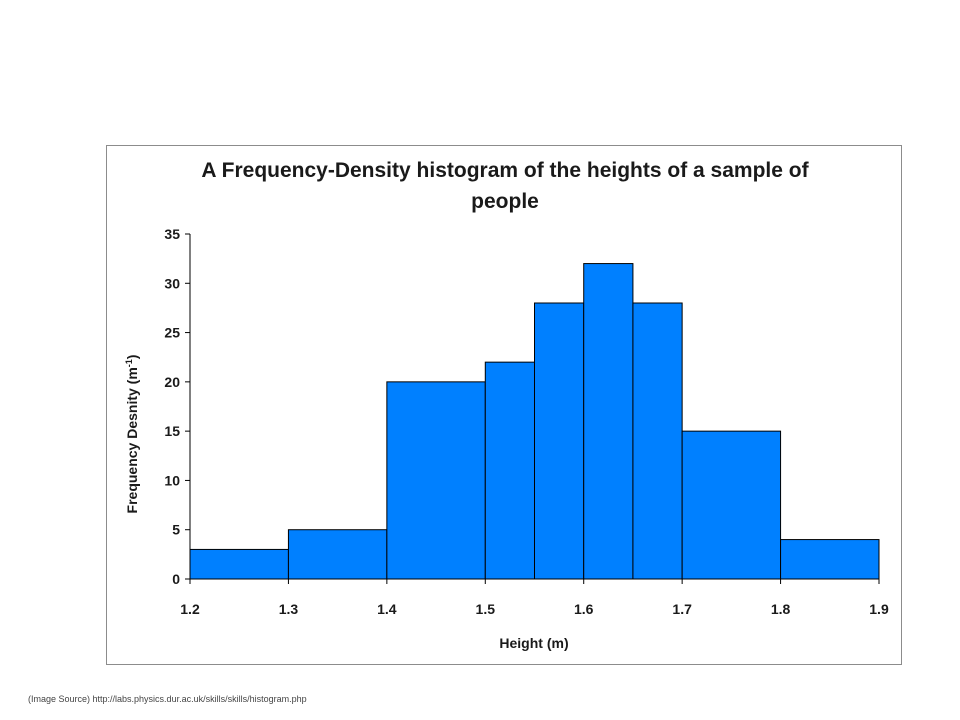 This screenshot has height=720, width=960. I want to click on x-tick-label: 1.7, so click(682, 609).